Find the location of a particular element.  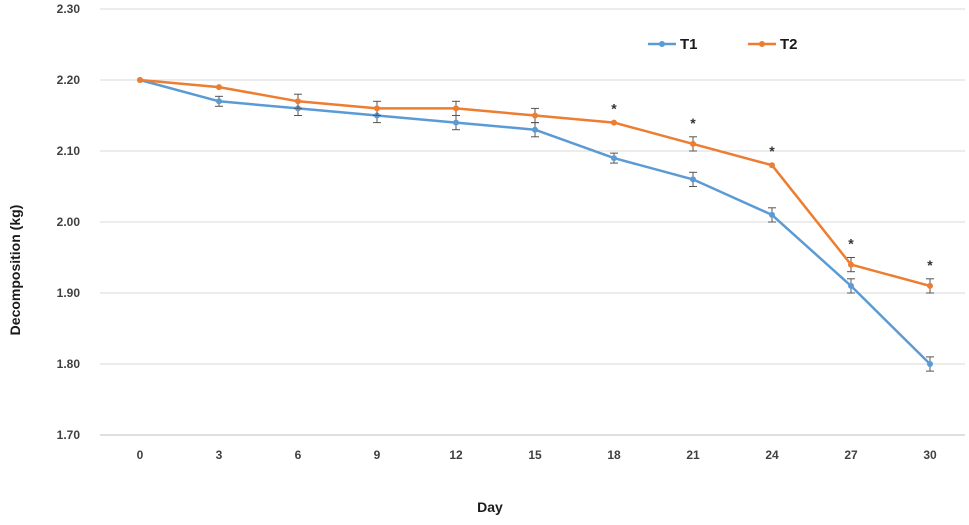

legend-item-t2: T2 is located at coordinates (773, 44).